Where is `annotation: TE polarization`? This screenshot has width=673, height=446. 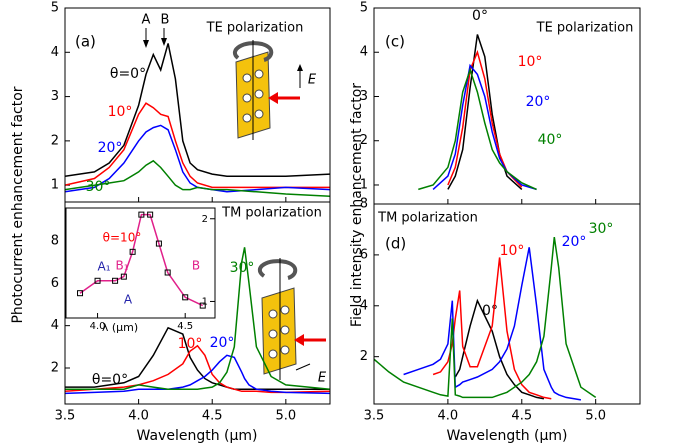
annotation: TE polarization is located at coordinates (255, 28).